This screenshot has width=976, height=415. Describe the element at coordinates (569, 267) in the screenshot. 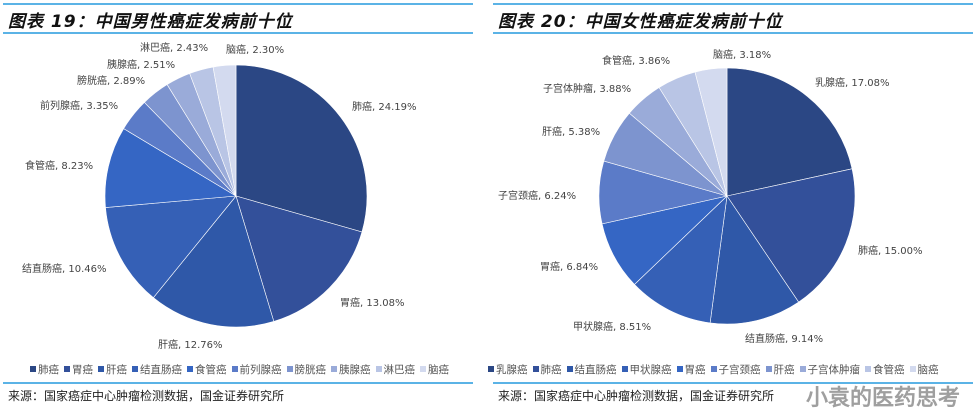

I see `data-label: 胃癌, 6.84%` at that location.